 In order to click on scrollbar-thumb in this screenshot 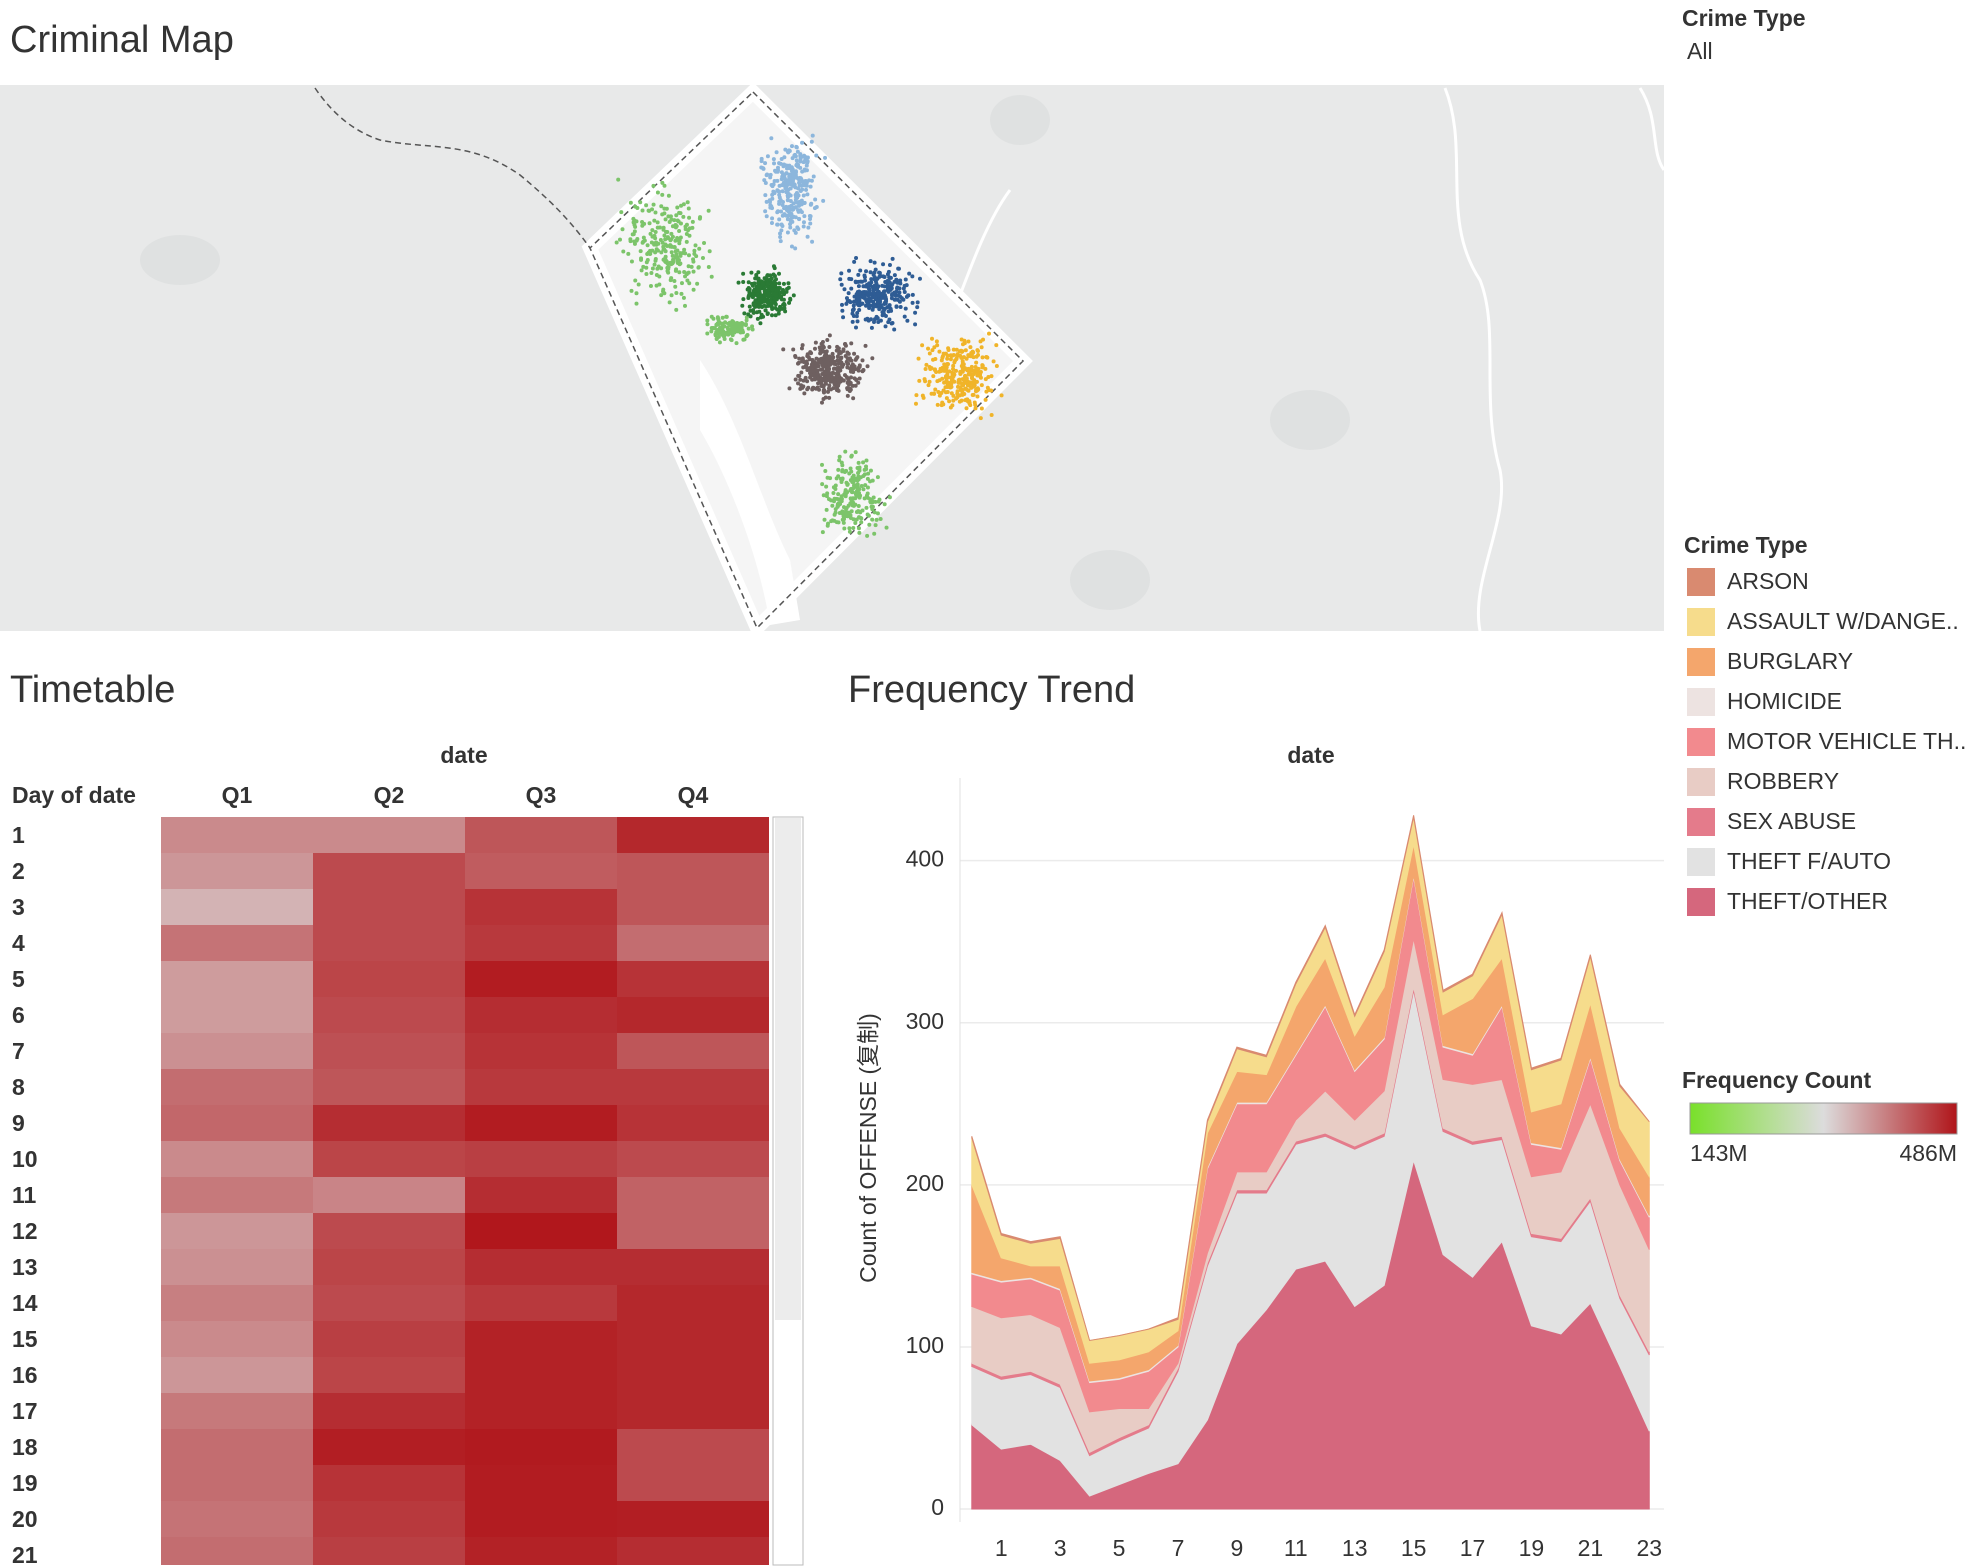, I will do `click(788, 1069)`.